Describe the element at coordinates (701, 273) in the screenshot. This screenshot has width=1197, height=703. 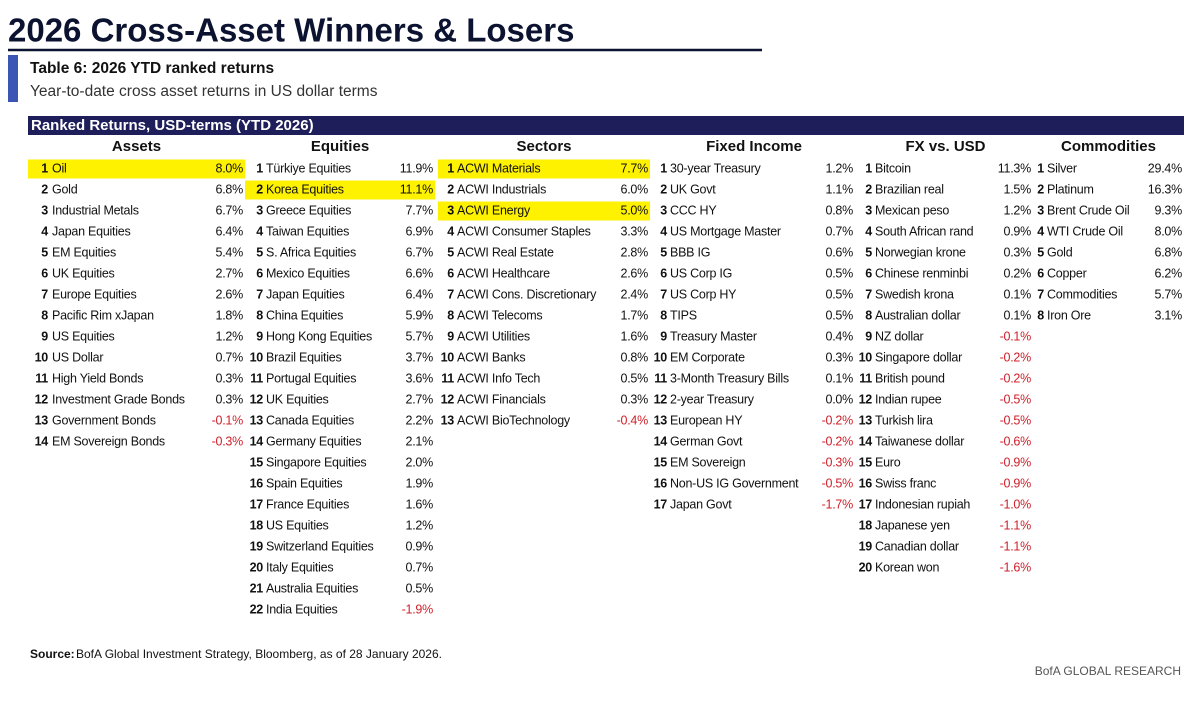
I see `name: US Corp IG` at that location.